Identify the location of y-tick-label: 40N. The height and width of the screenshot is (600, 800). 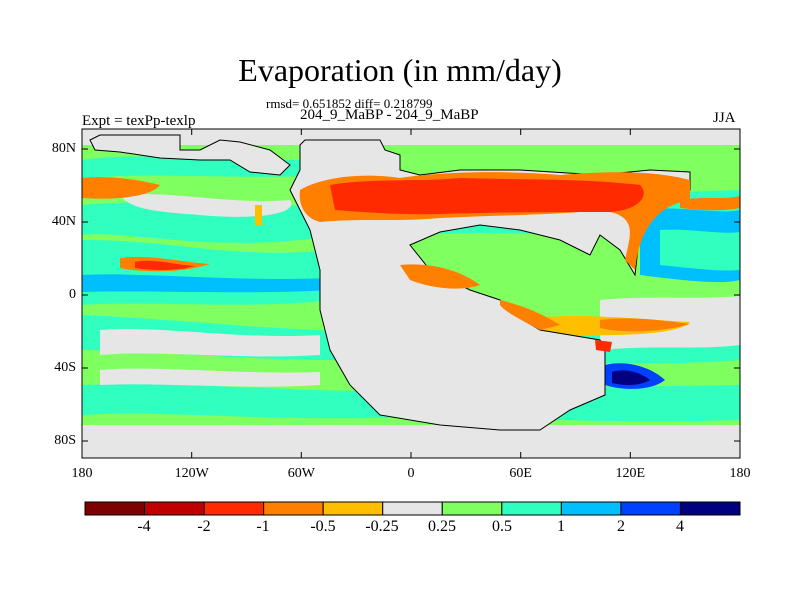
(63, 221).